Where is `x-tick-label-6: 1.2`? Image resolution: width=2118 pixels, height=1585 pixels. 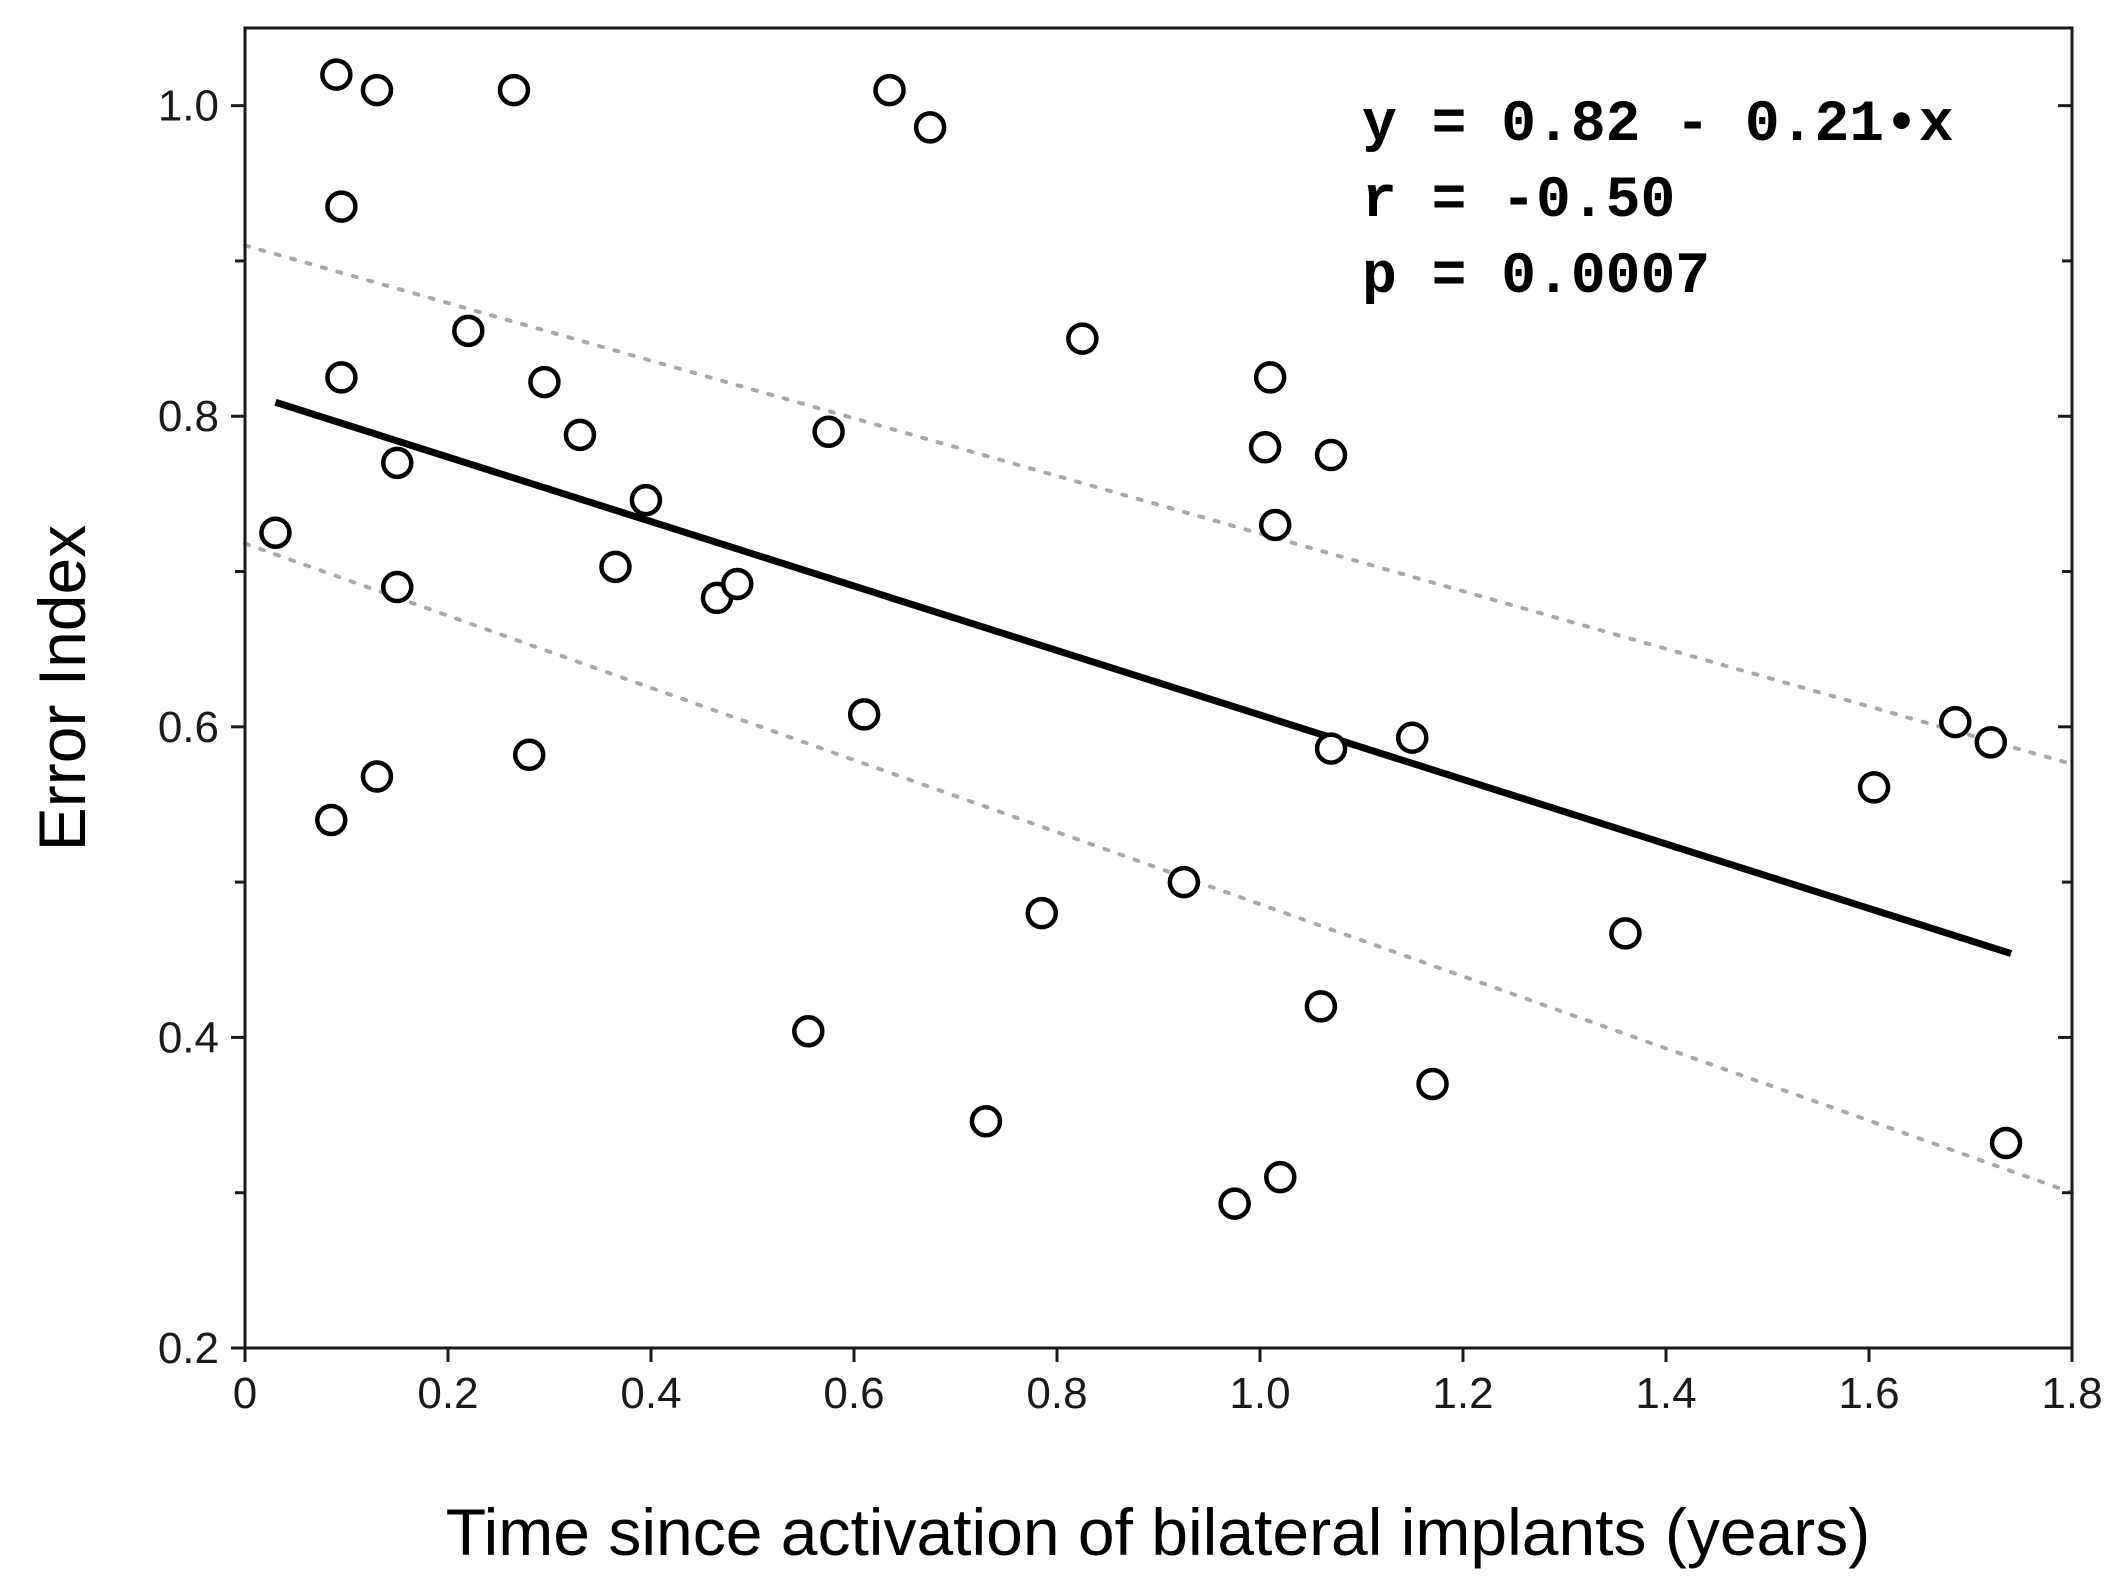
x-tick-label-6: 1.2 is located at coordinates (1462, 1393).